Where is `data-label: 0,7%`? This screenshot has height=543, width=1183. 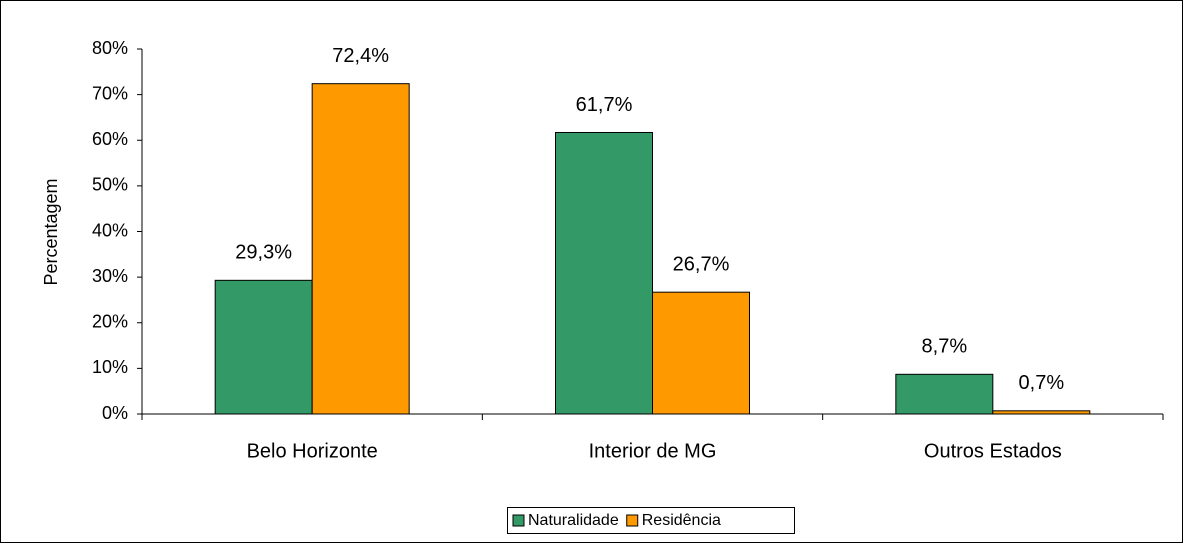 data-label: 0,7% is located at coordinates (1042, 383).